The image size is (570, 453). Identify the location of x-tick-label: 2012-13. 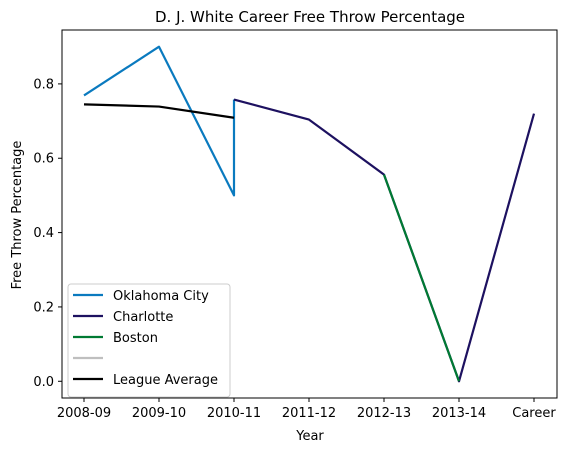
(384, 413).